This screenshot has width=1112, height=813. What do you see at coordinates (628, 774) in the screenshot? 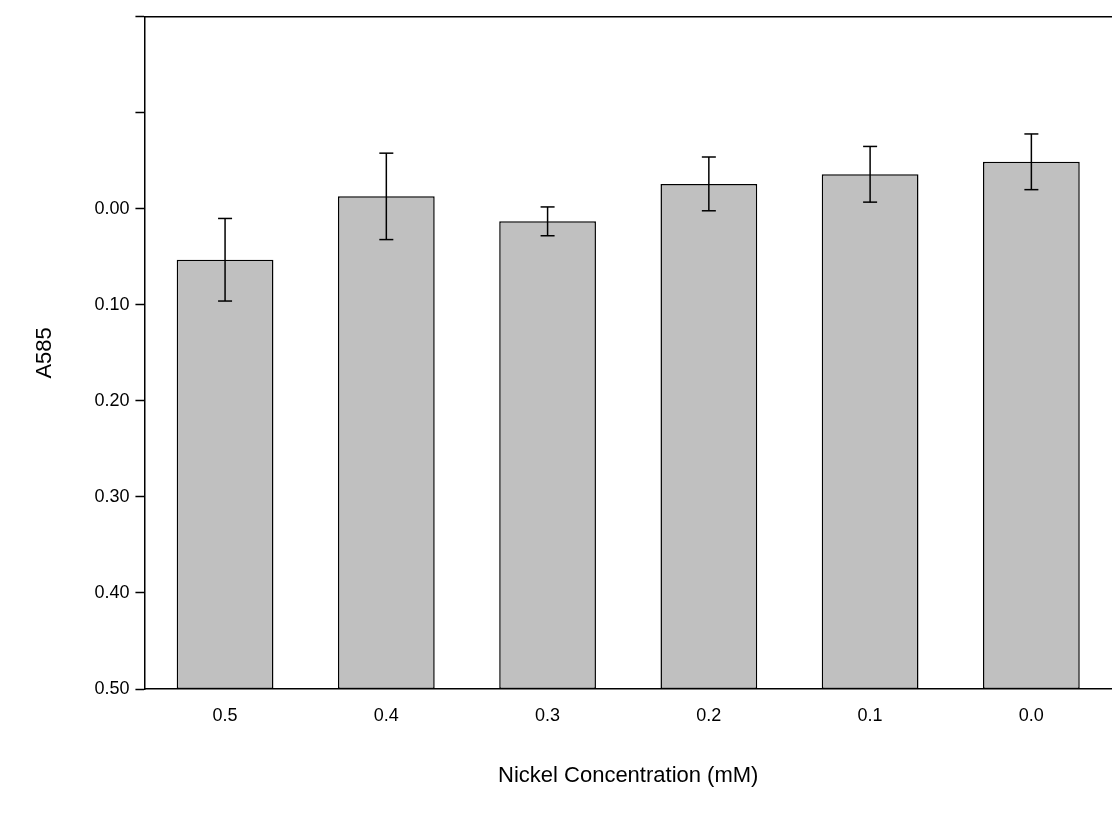
I see `x-axis-title: Nickel Concentration (mM)` at bounding box center [628, 774].